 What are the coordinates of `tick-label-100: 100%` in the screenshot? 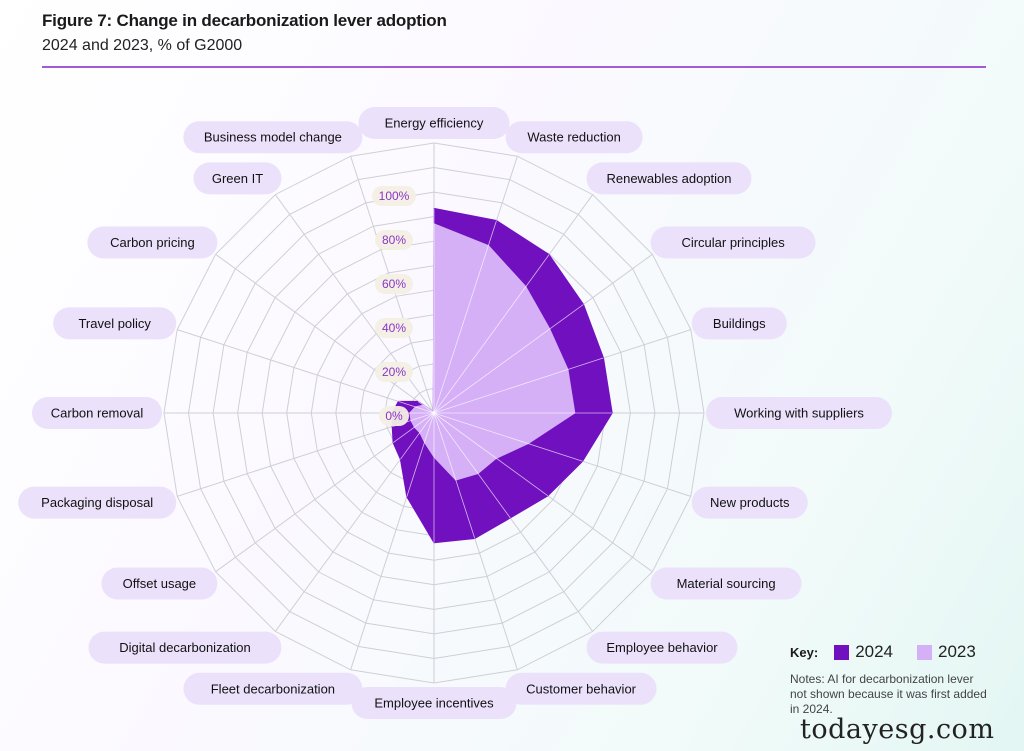 It's located at (394, 196).